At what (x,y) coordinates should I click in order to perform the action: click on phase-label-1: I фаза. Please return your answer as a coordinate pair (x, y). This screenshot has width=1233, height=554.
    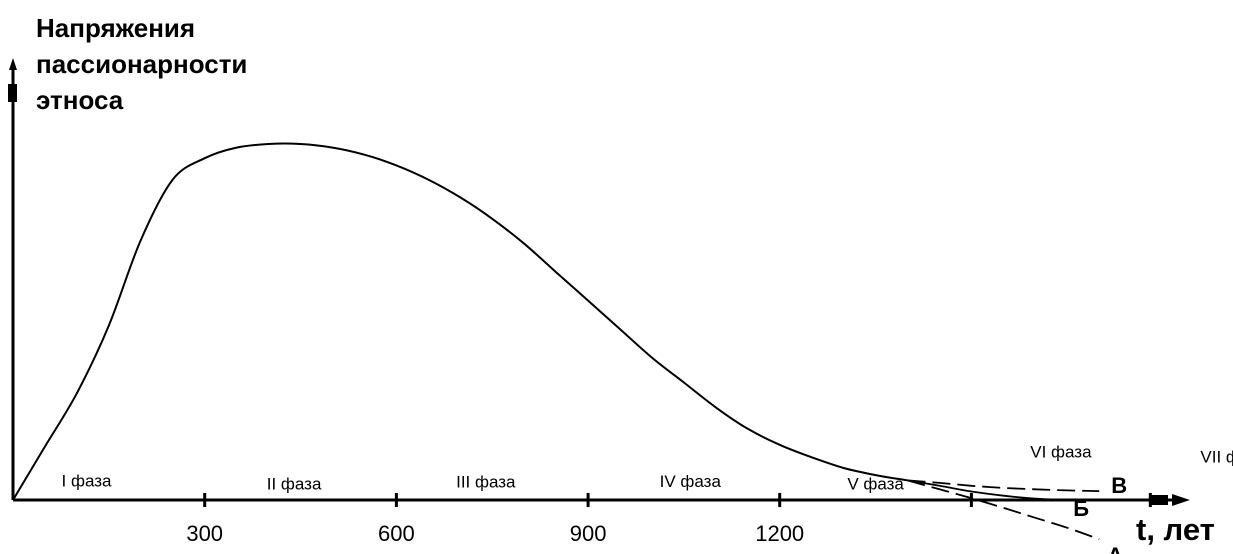
    Looking at the image, I should click on (87, 481).